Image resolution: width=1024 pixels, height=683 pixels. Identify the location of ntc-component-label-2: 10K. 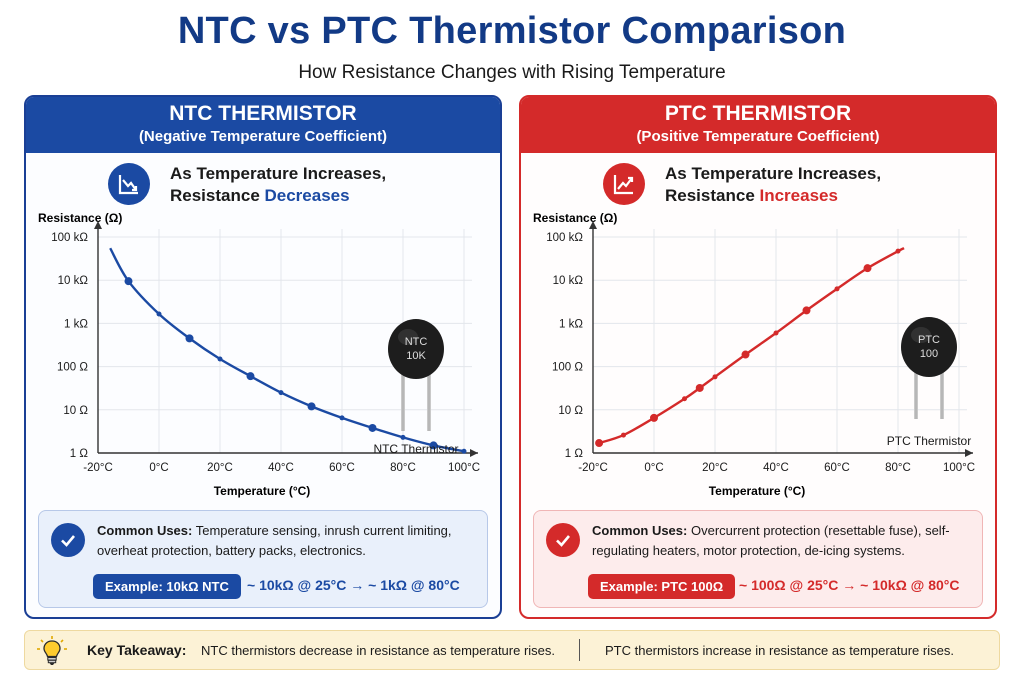
(416, 356).